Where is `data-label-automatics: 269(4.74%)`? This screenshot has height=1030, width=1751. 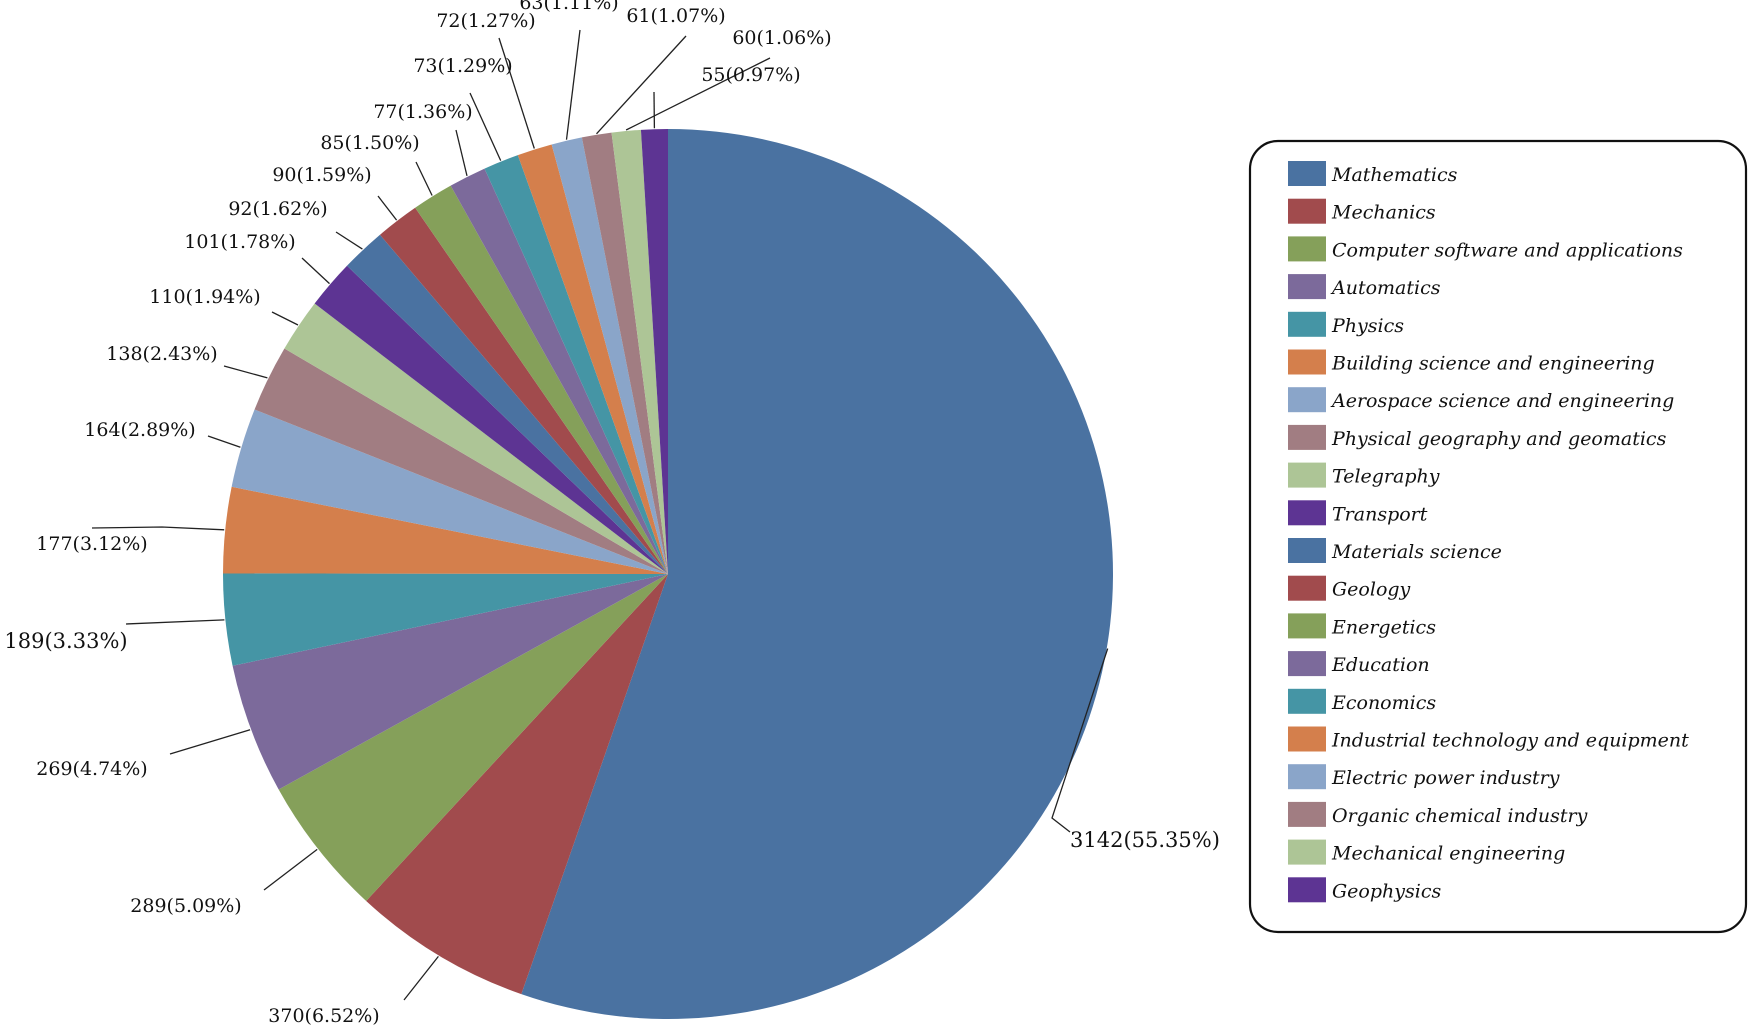
data-label-automatics: 269(4.74%) is located at coordinates (91, 769).